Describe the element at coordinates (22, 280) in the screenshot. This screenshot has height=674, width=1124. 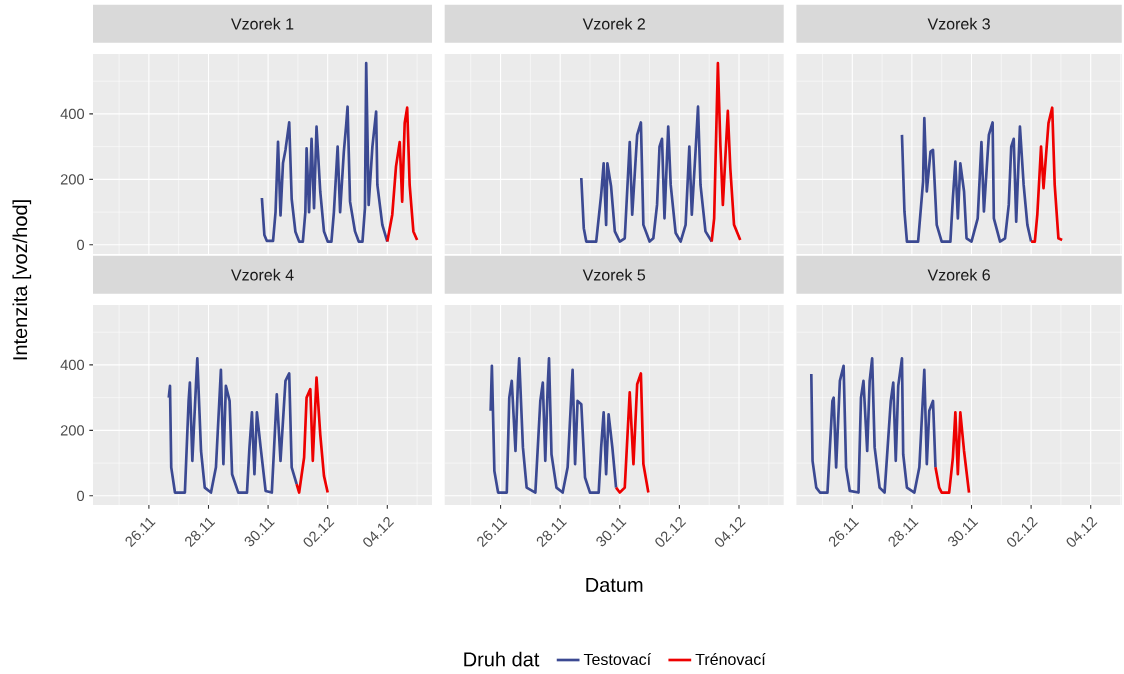
I see `y-axis-title: Intenzita [voz/hod]` at that location.